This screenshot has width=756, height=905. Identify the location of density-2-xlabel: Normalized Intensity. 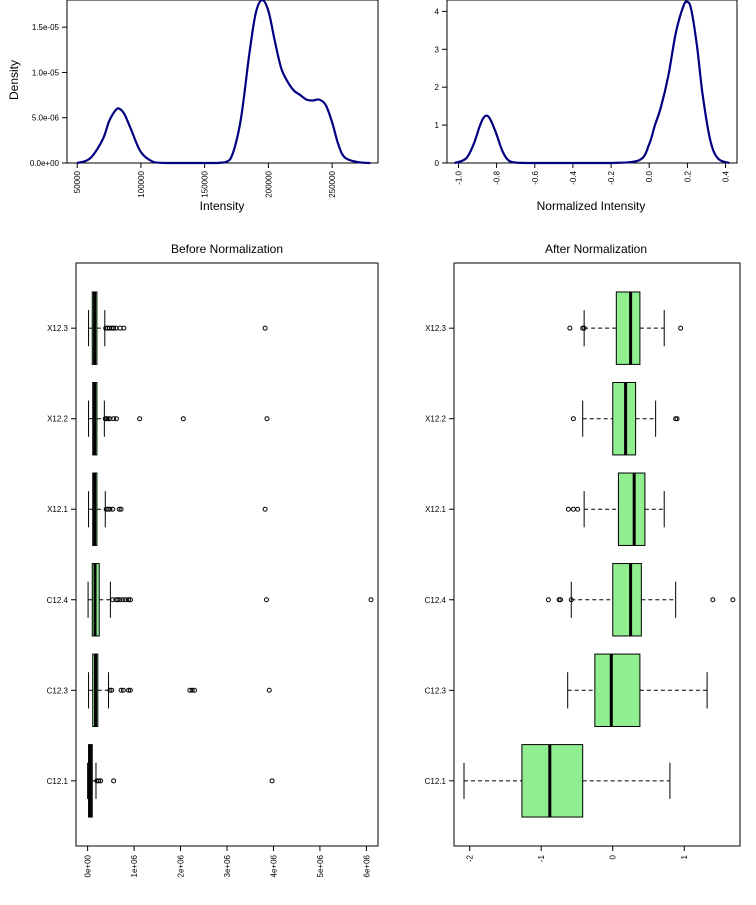
(591, 206).